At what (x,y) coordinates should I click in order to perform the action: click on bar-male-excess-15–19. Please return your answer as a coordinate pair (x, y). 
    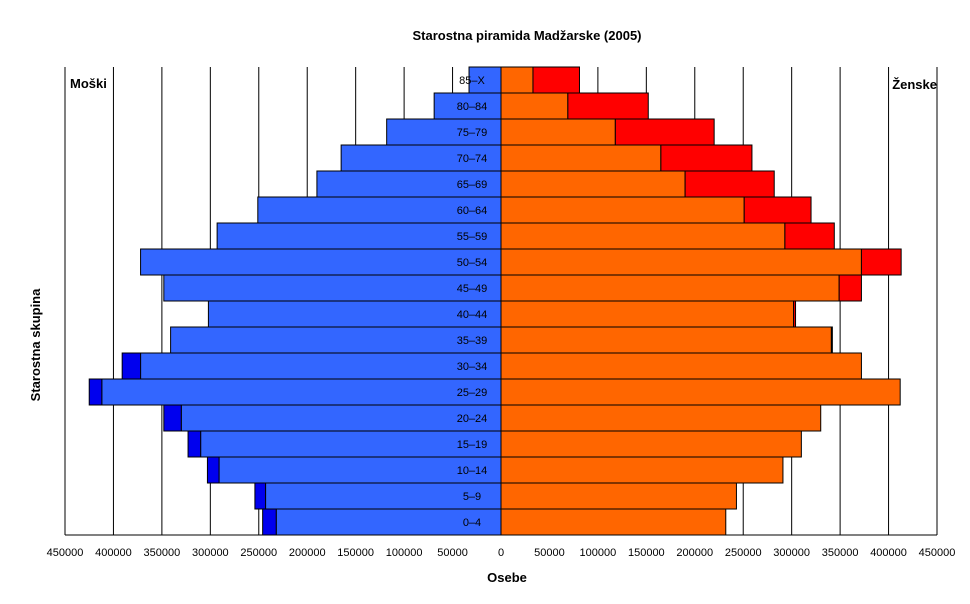
    Looking at the image, I should click on (194, 444).